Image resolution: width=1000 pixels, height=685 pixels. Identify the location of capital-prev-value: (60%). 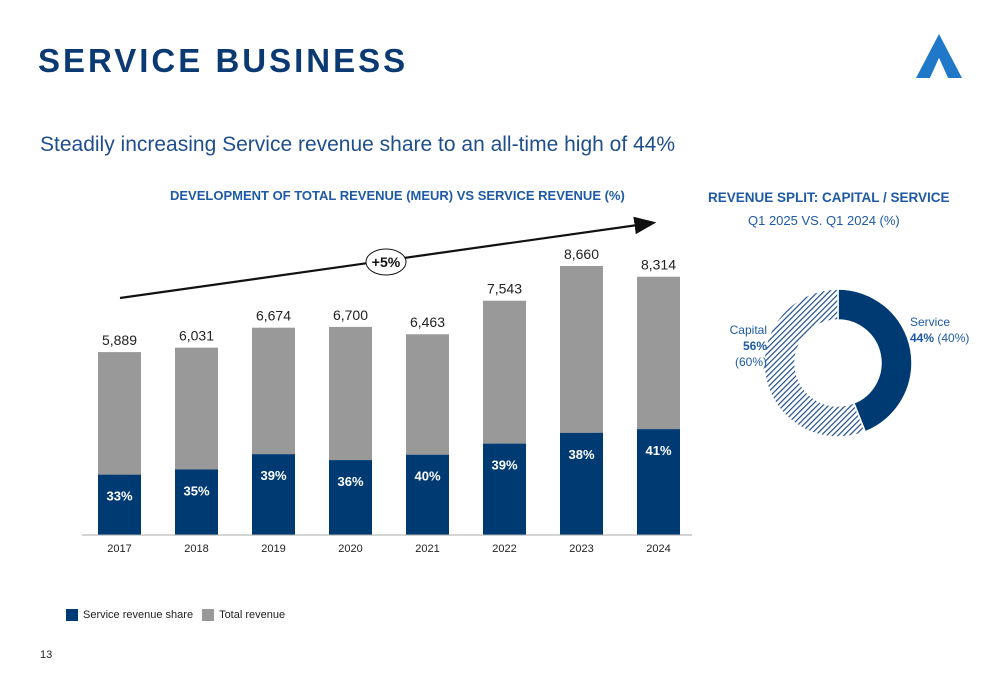
(750, 362).